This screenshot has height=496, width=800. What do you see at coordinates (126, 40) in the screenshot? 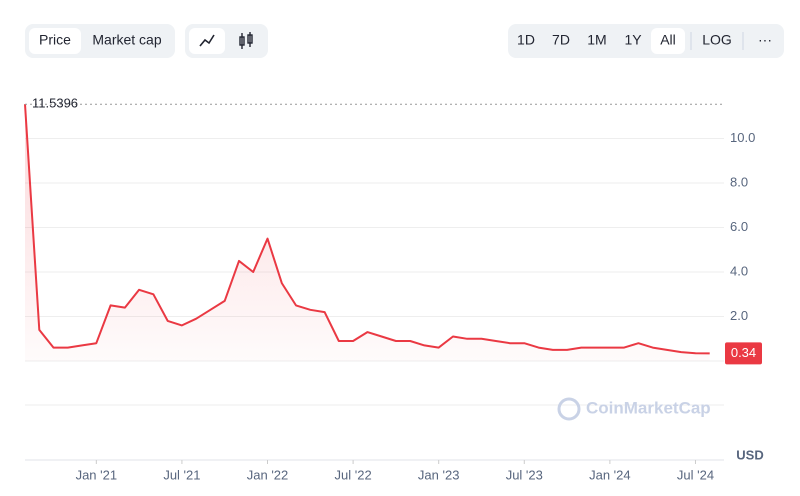
I see `mode-market-cap: Market cap` at bounding box center [126, 40].